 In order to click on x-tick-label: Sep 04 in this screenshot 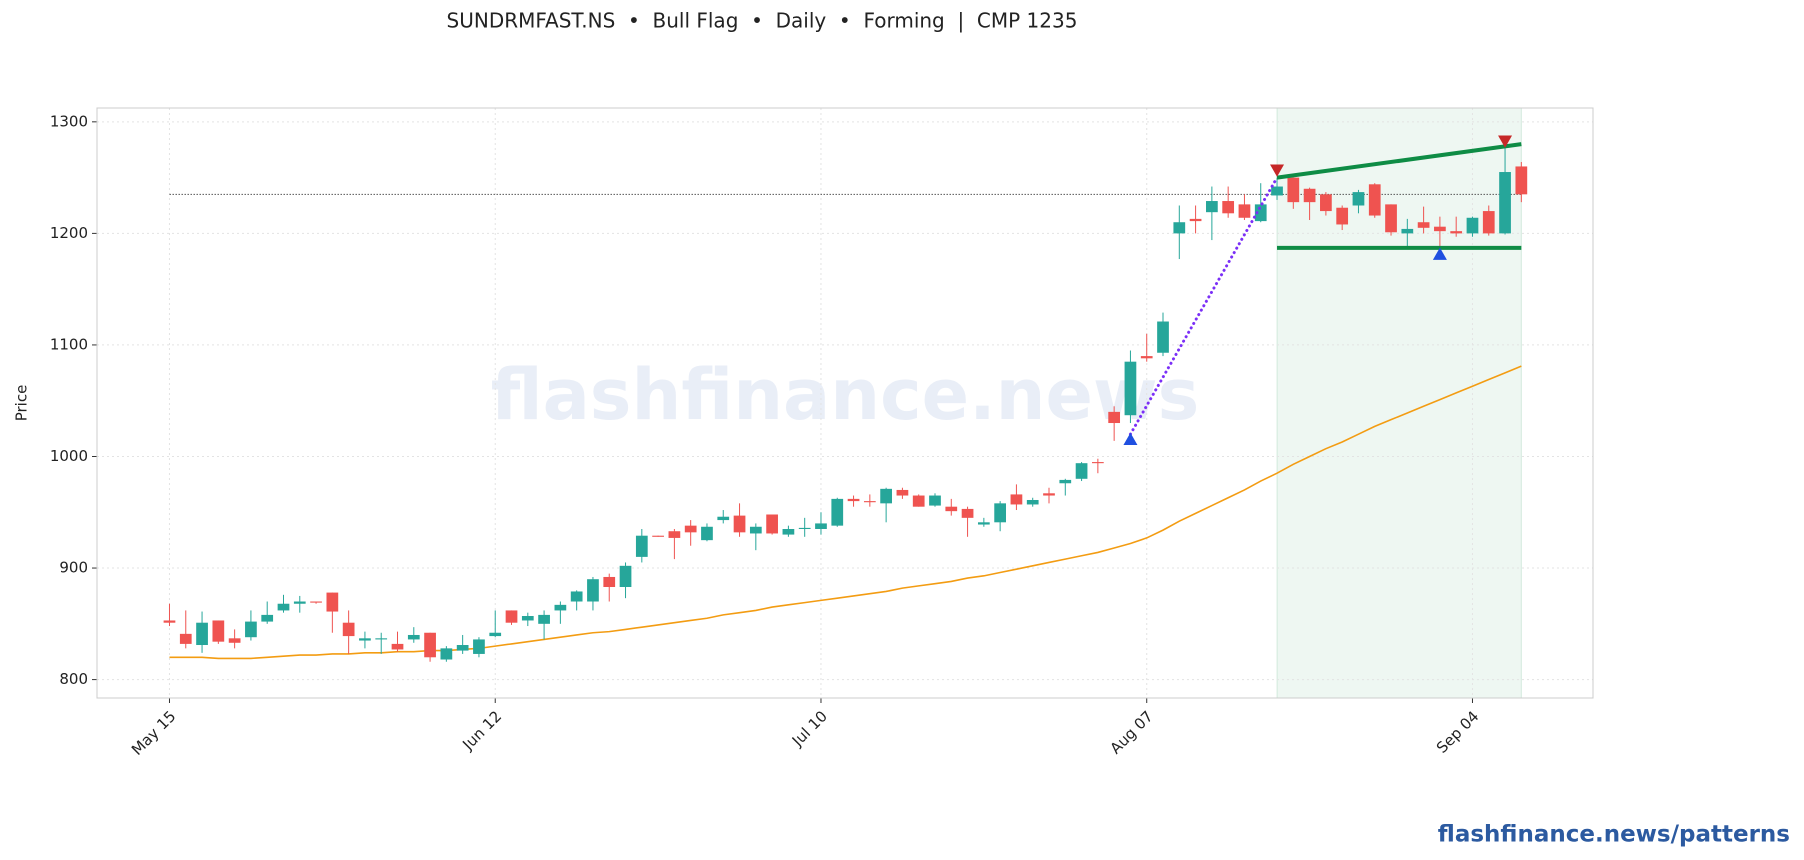, I will do `click(1458, 732)`.